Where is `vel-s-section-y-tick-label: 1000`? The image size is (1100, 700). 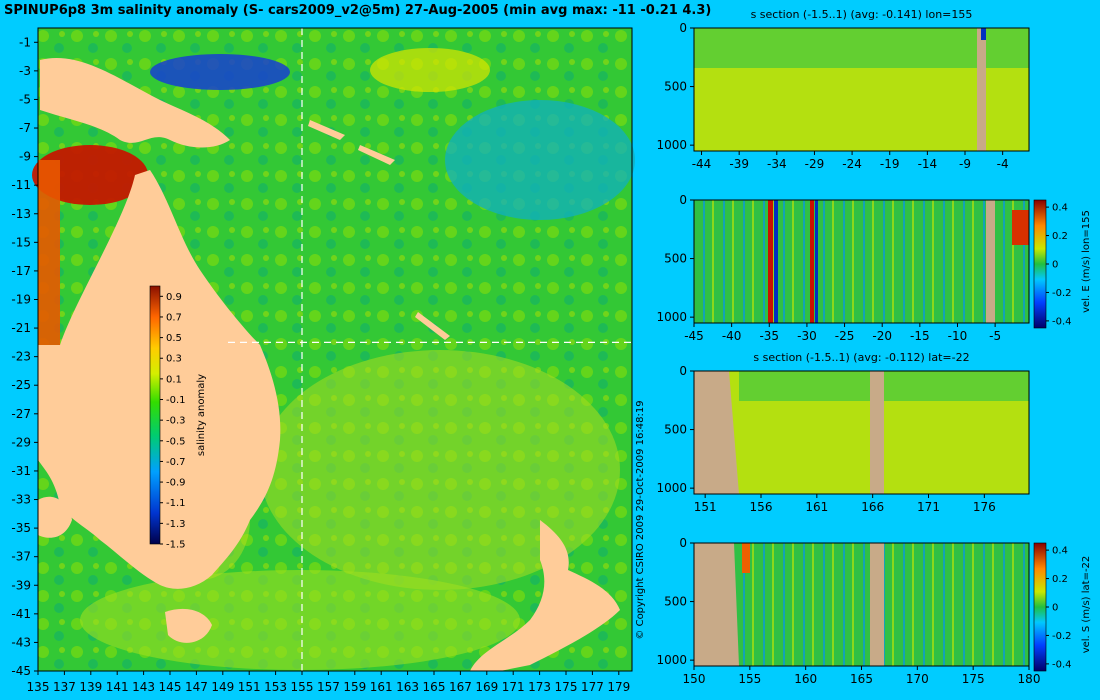 vel-s-section-y-tick-label: 1000 is located at coordinates (671, 660).